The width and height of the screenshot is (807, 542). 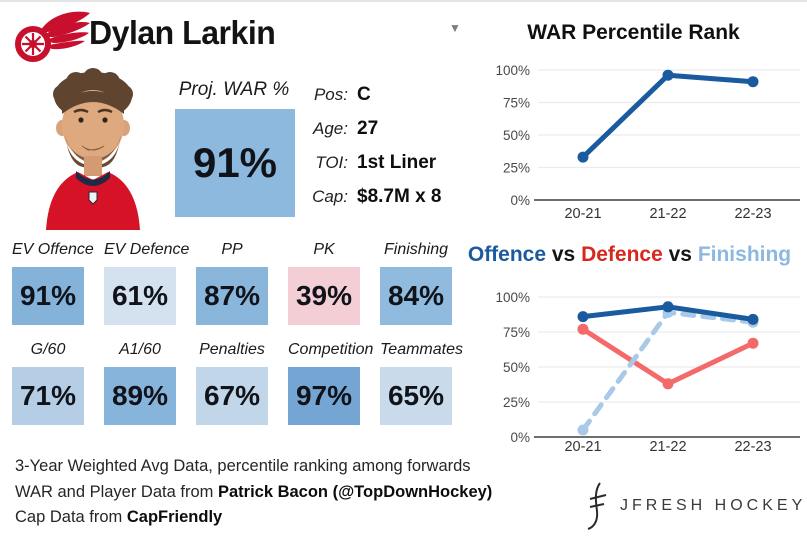 What do you see at coordinates (53, 249) in the screenshot?
I see `stat-label: EV Offence` at bounding box center [53, 249].